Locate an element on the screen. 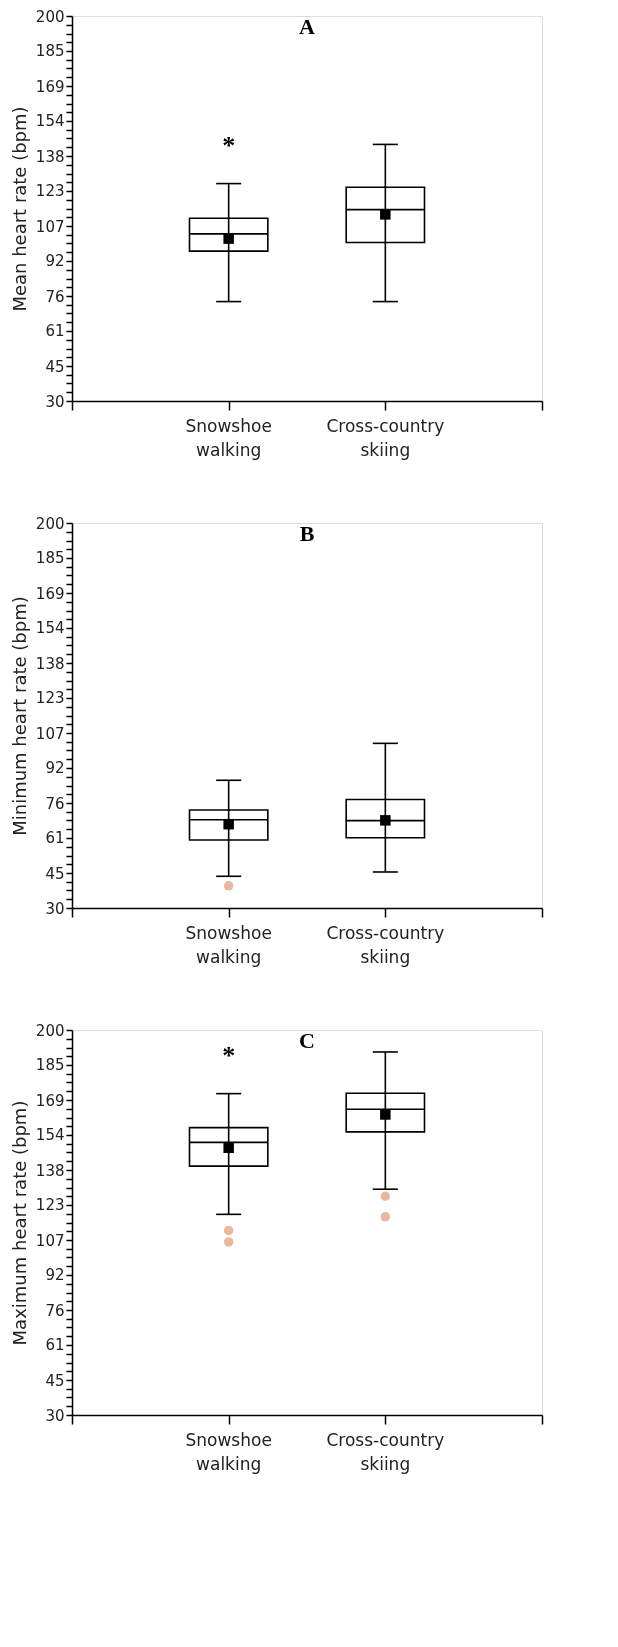  y-axis-title: Mean heart rate (bpm) is located at coordinates (19, 209).